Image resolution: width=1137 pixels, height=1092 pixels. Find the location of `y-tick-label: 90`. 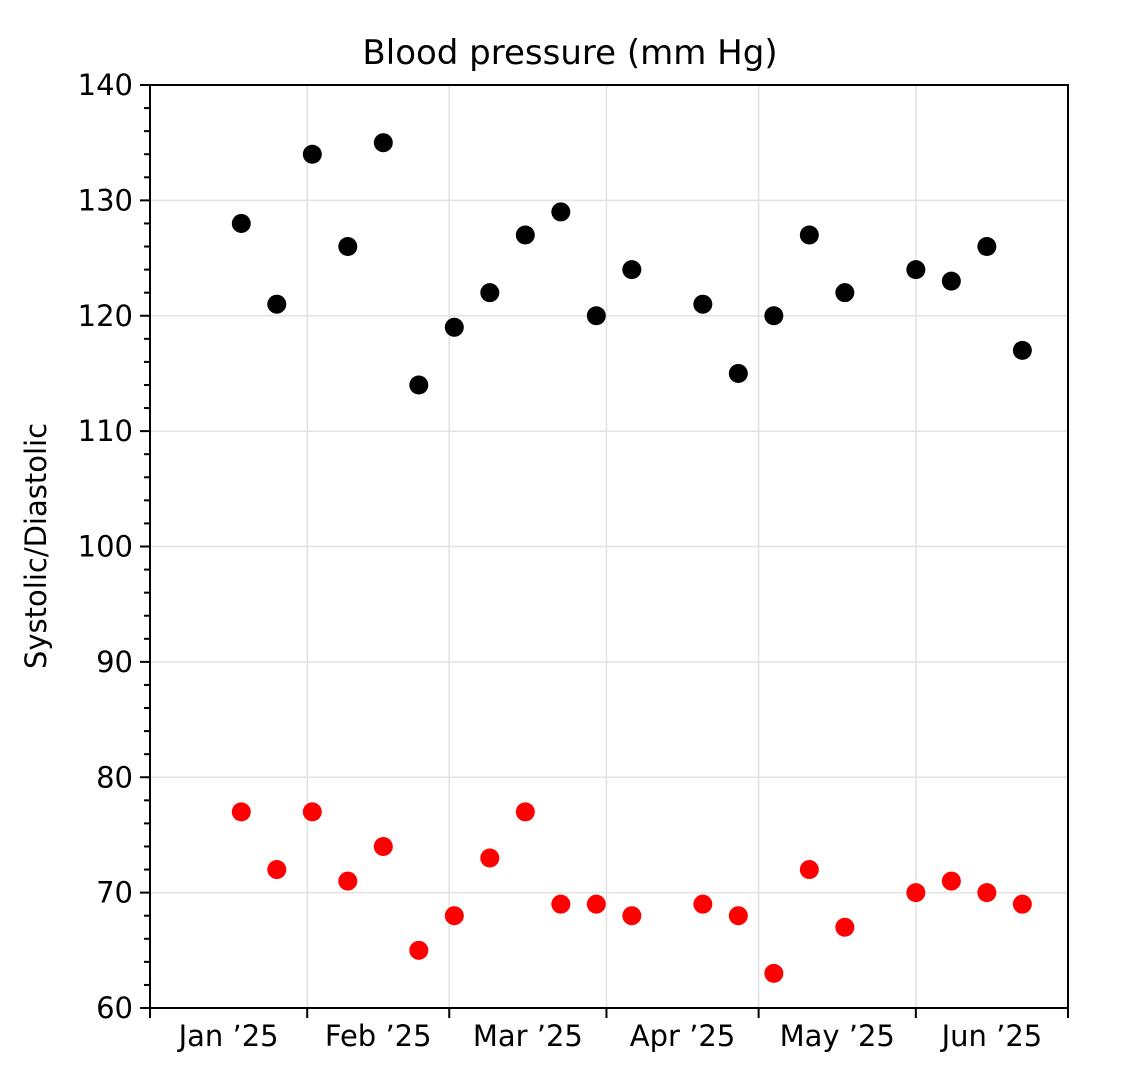

y-tick-label: 90 is located at coordinates (114, 662).